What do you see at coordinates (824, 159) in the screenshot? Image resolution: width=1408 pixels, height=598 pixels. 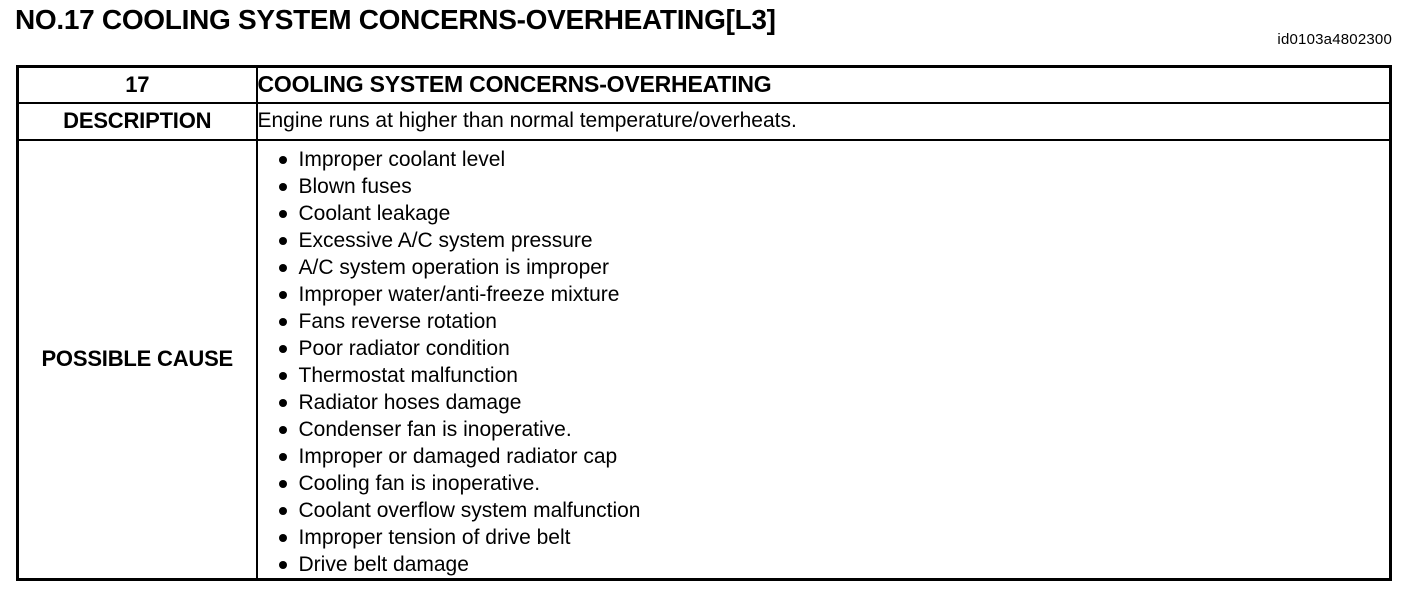 I see `possible-cause-item: Improper coolant level` at bounding box center [824, 159].